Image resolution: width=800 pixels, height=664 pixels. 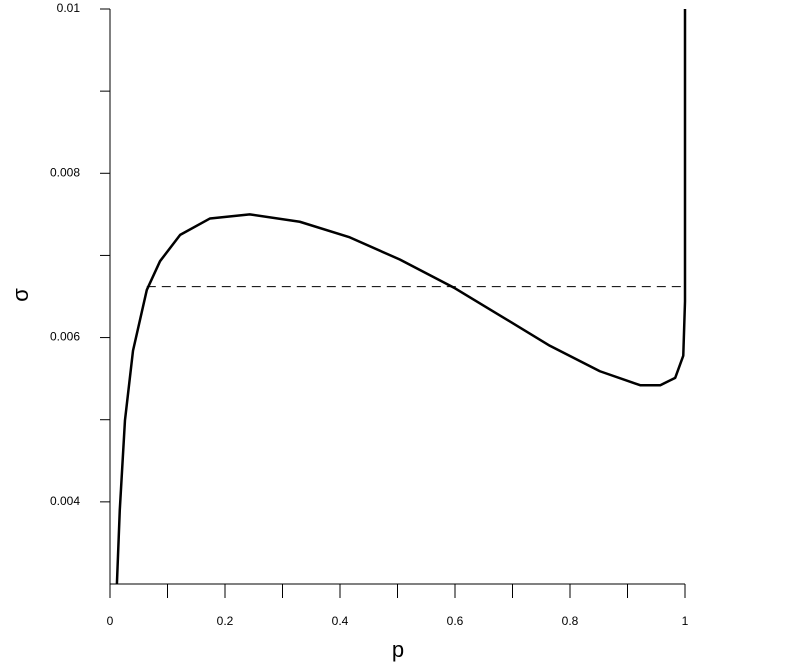 I want to click on x-axis-title: p, so click(x=398, y=649).